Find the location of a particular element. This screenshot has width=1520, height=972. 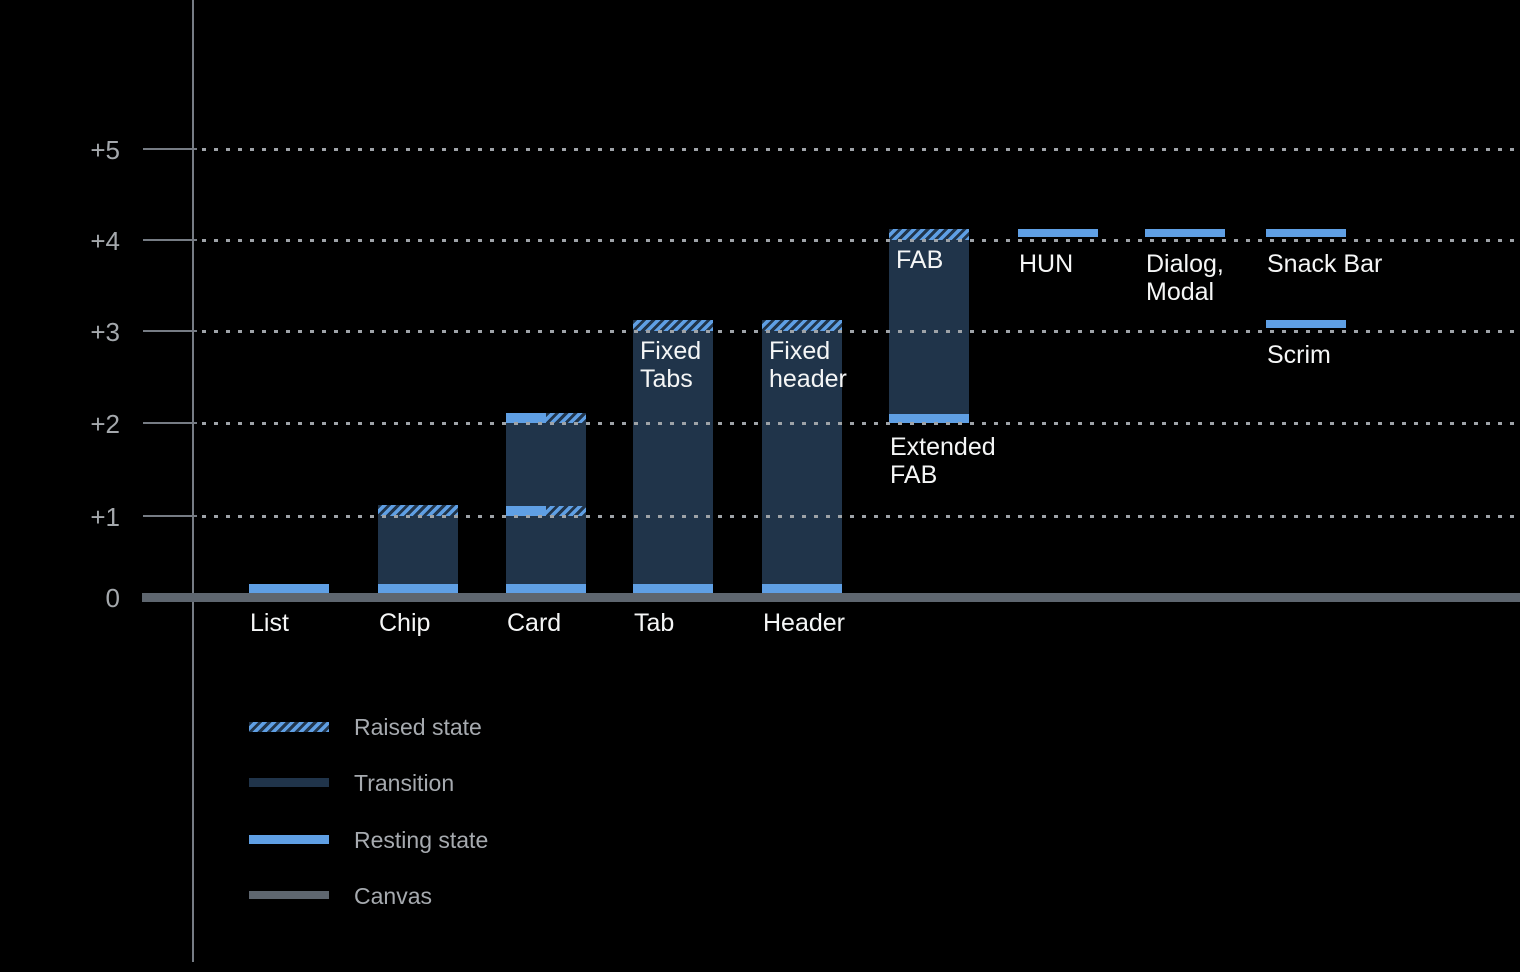

y-axis-label: +1 is located at coordinates (105, 517).